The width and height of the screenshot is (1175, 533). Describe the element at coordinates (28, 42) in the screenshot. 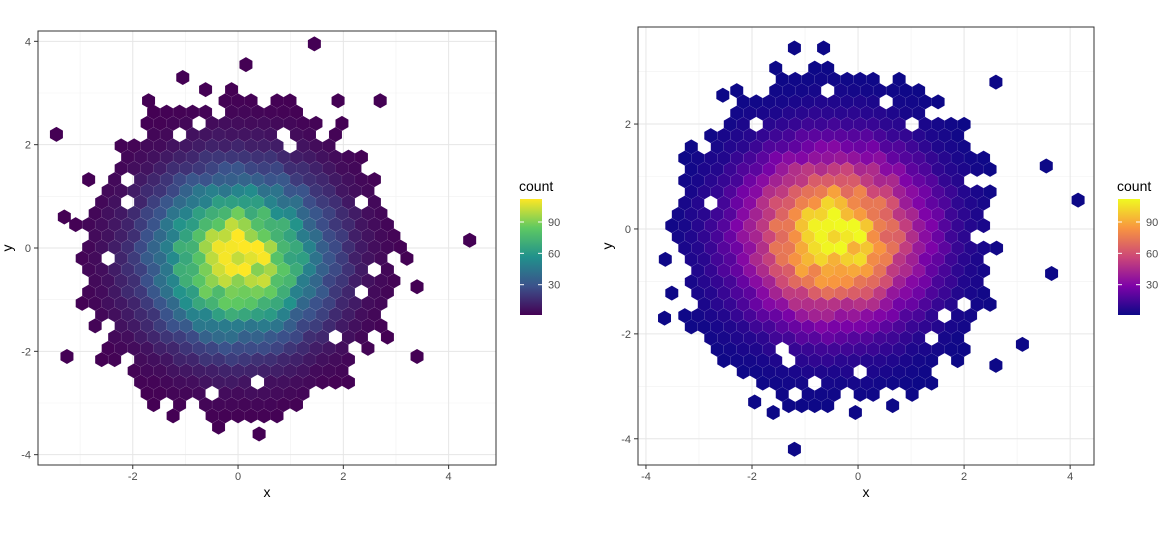

I see `y-tick-label: 4` at that location.